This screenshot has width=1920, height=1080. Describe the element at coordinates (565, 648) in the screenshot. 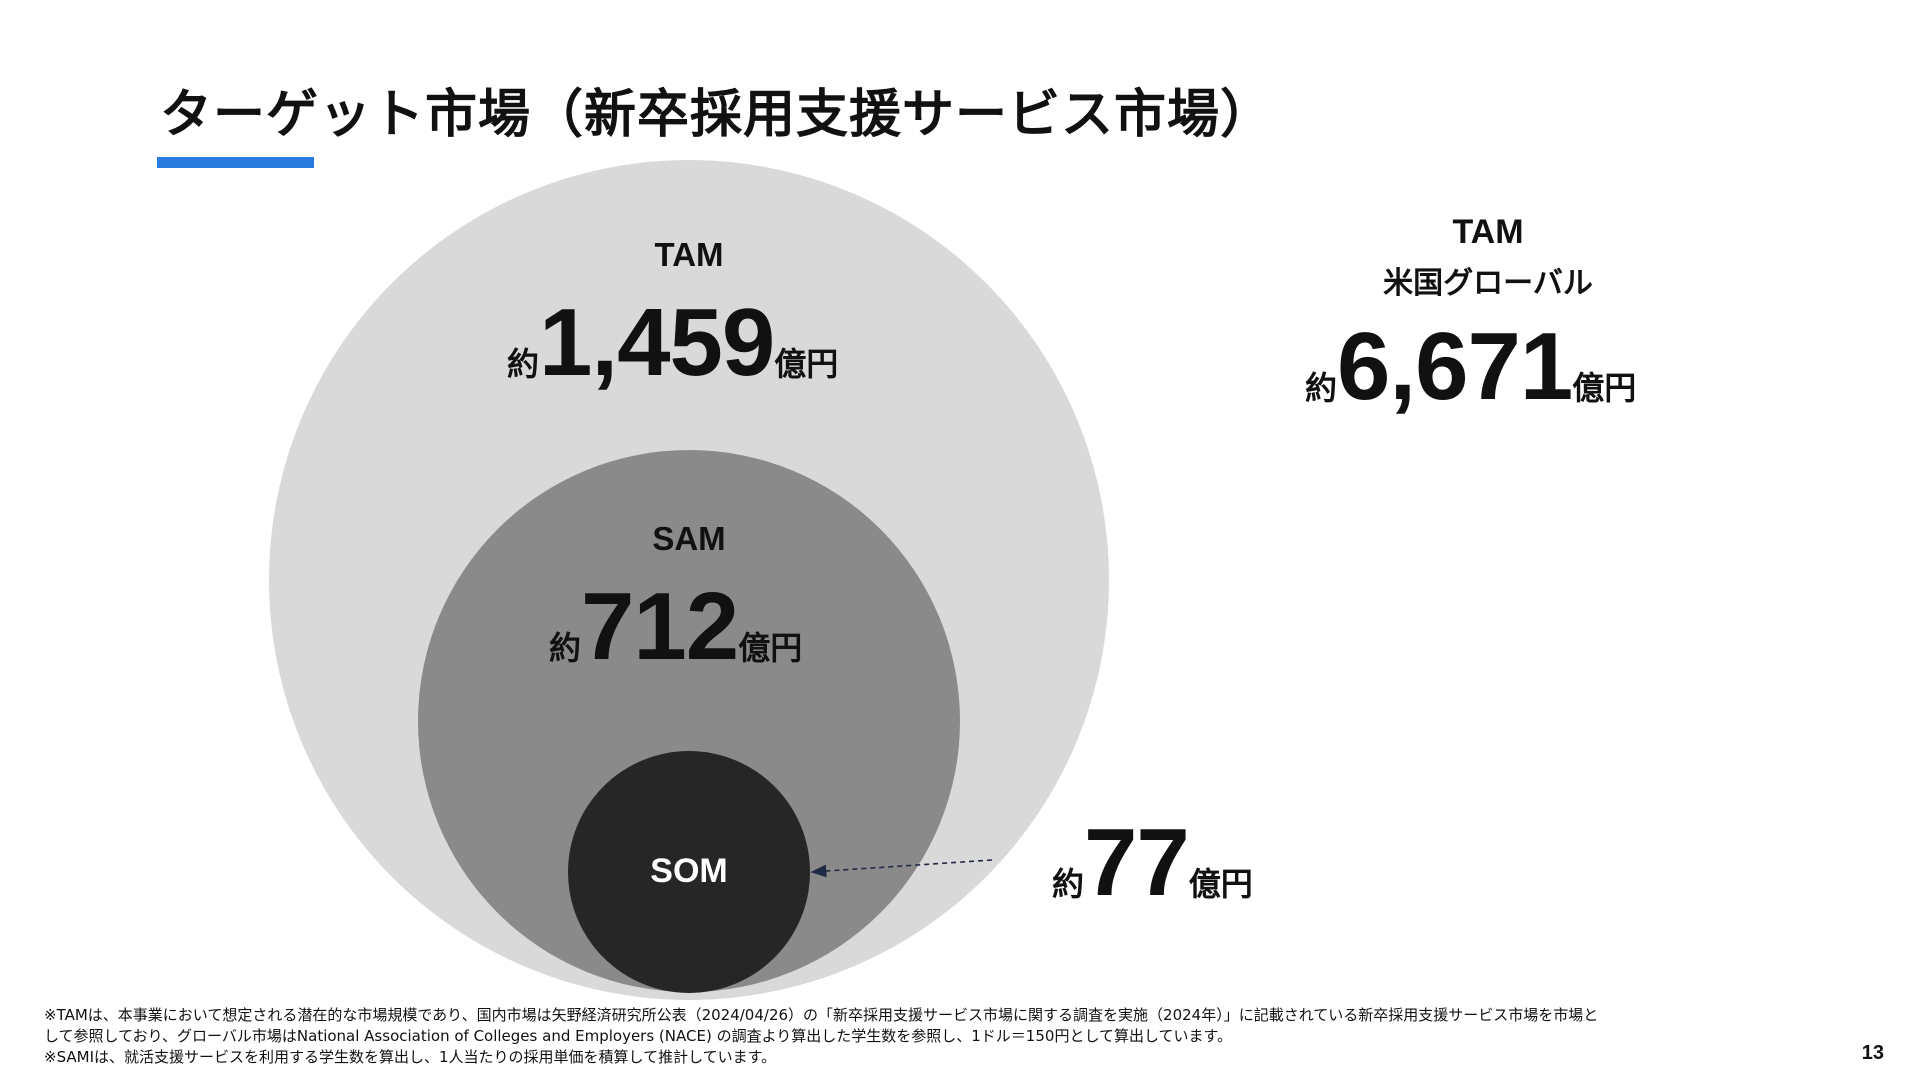

I see `sam-prefix: 約` at that location.